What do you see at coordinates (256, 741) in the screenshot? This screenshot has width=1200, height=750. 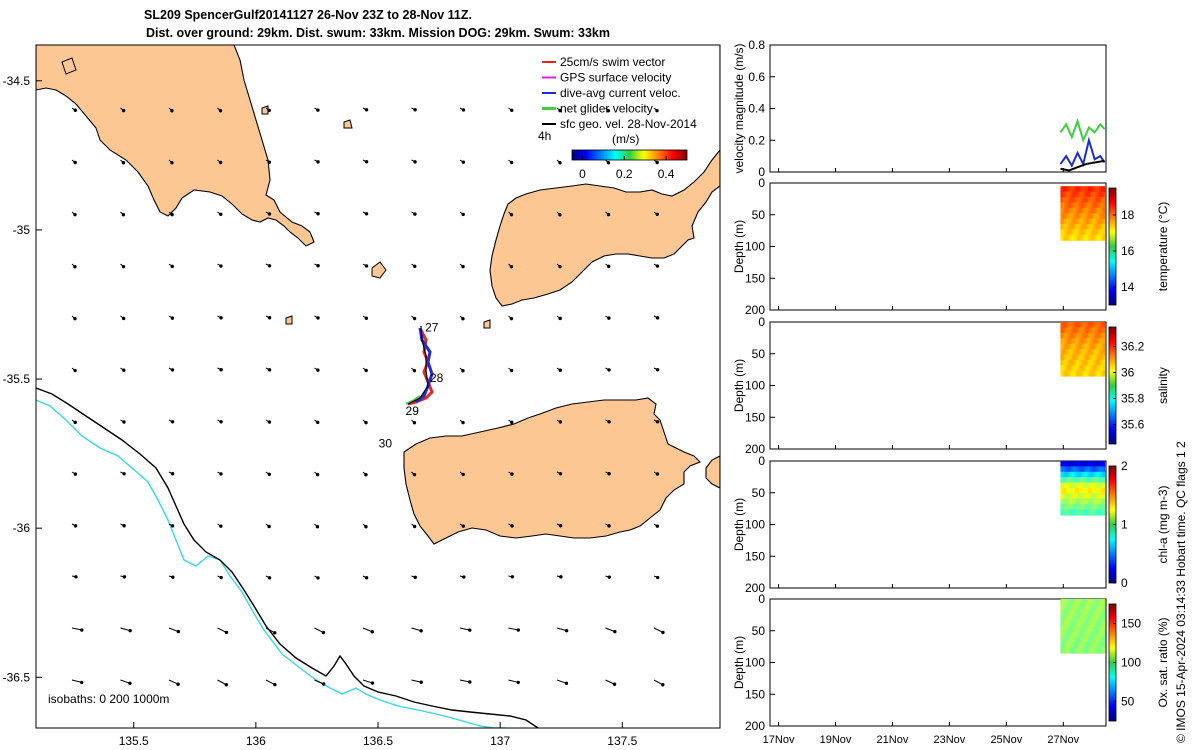 I see `map-x-tick-label: 136` at bounding box center [256, 741].